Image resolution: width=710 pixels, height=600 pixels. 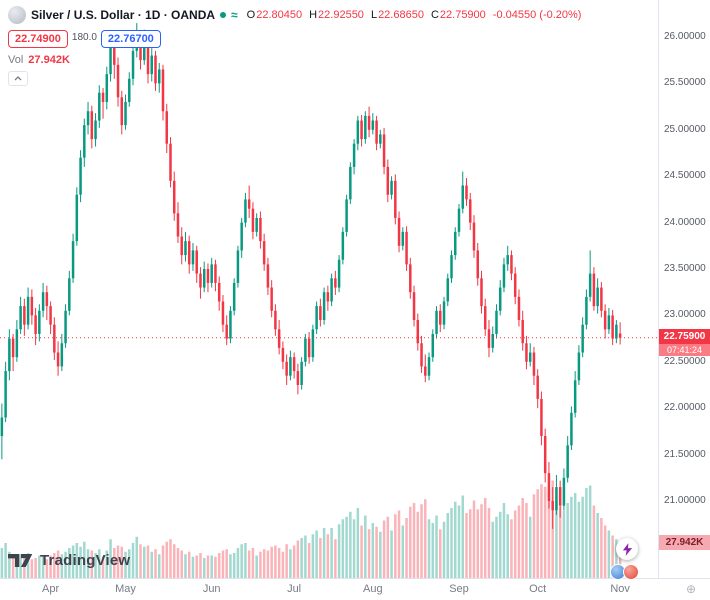 I want to click on last-price-tag: 22.75900 07:41:24, so click(x=684, y=342).